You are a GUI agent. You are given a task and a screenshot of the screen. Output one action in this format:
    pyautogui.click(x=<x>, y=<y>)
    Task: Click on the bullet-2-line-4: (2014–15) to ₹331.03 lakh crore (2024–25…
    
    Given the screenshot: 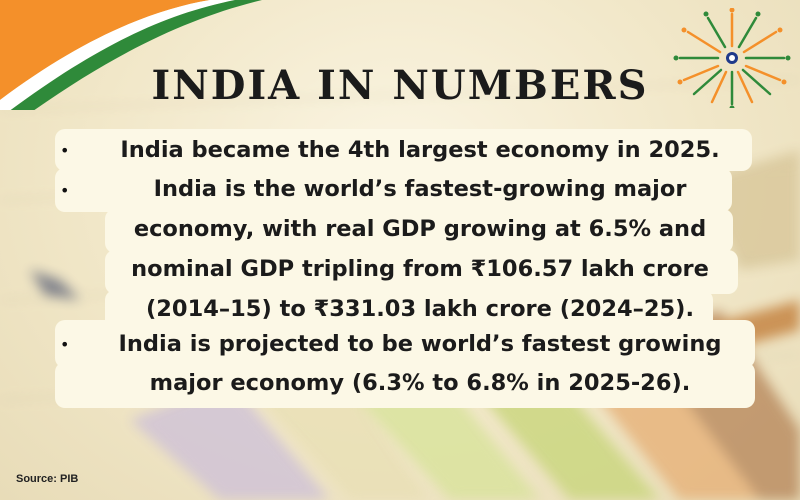 What is the action you would take?
    pyautogui.click(x=420, y=309)
    